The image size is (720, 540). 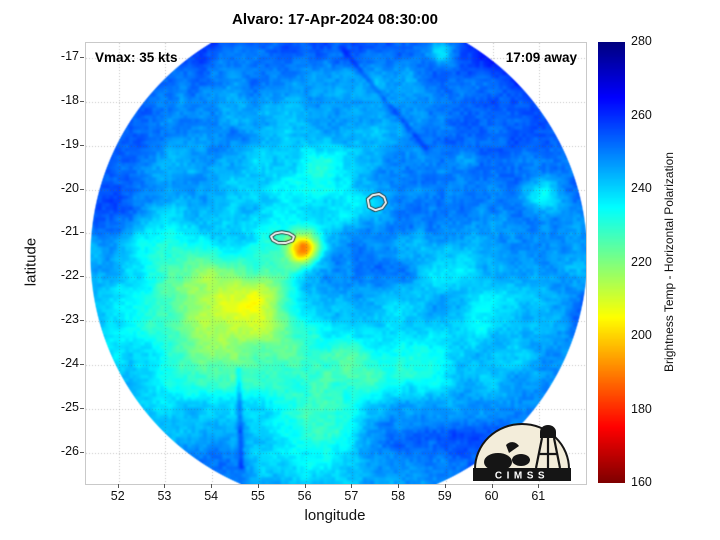 What do you see at coordinates (641, 408) in the screenshot?
I see `colorbar-tick-label: 180` at bounding box center [641, 408].